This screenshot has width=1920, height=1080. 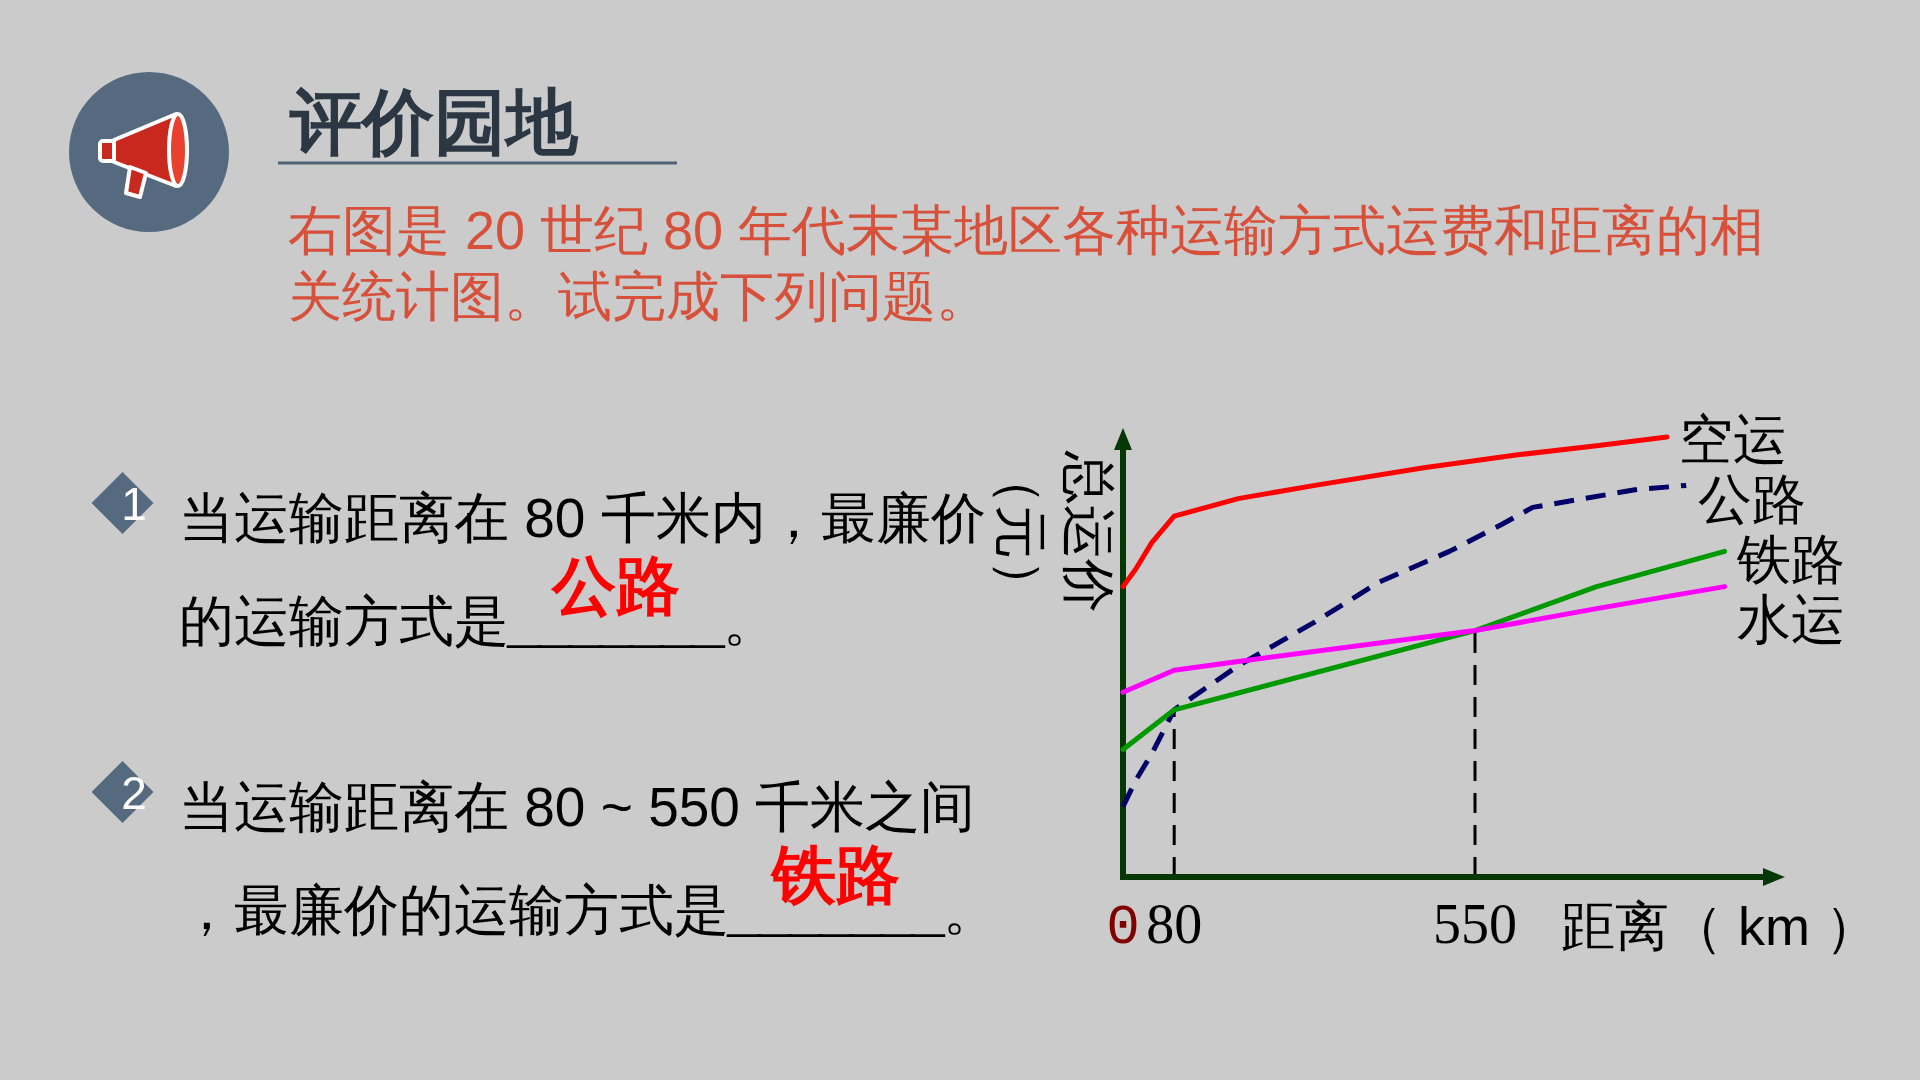 I want to click on x-tick: 0, so click(x=1123, y=927).